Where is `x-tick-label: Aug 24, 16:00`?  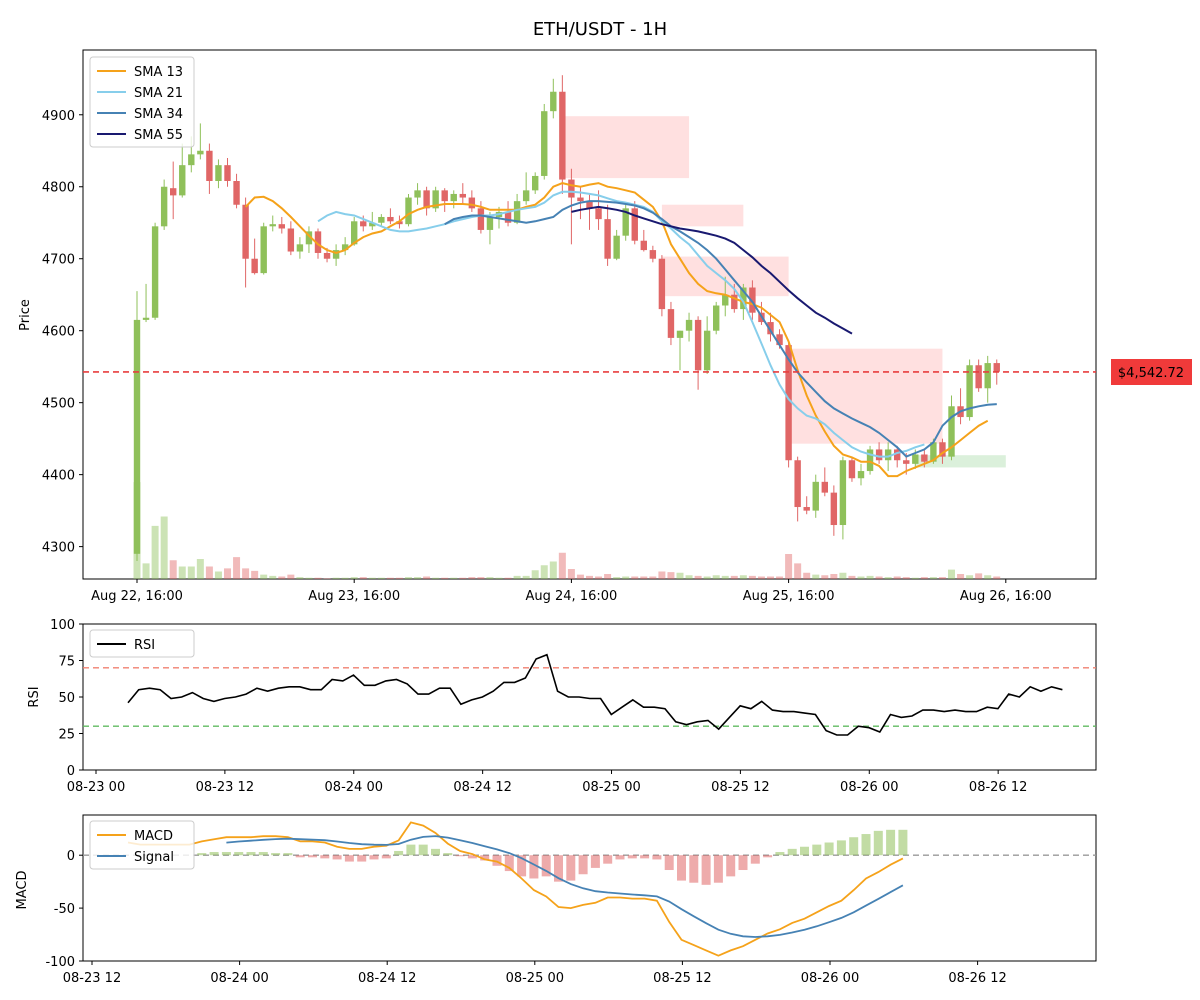 x-tick-label: Aug 24, 16:00 is located at coordinates (572, 596).